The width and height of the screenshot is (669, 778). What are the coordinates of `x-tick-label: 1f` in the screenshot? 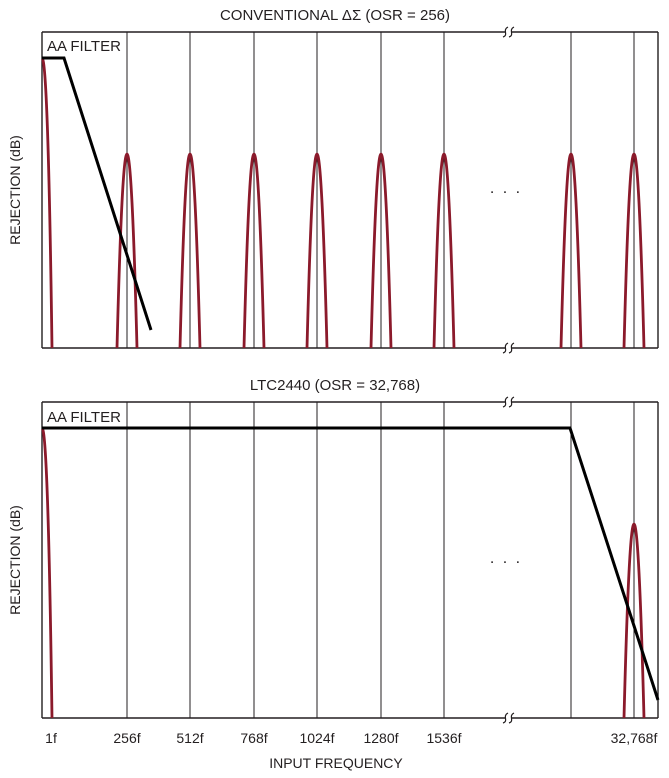 It's located at (51, 738).